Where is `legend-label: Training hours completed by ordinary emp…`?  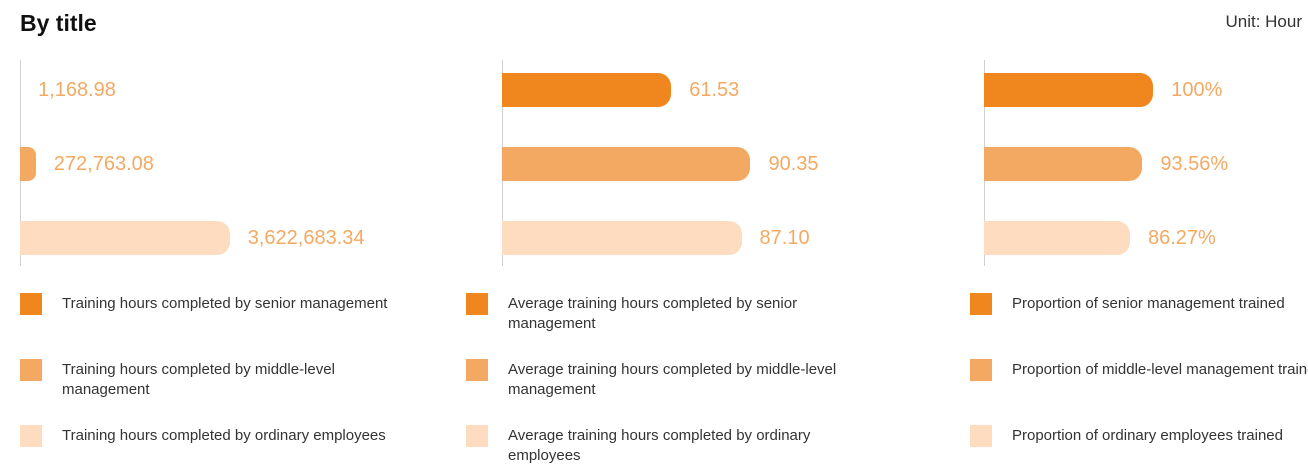 legend-label: Training hours completed by ordinary emp… is located at coordinates (224, 435).